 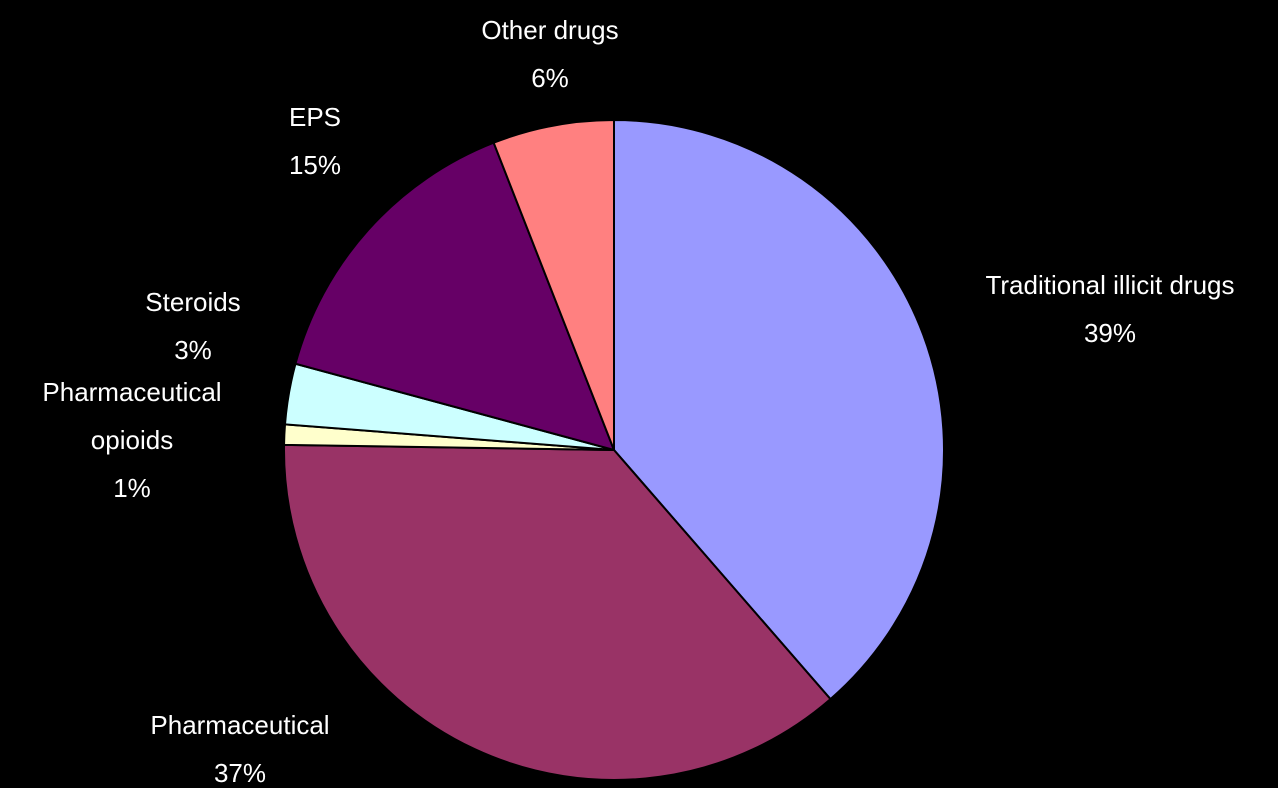 I want to click on slice-value-label: 37%, so click(x=240, y=773).